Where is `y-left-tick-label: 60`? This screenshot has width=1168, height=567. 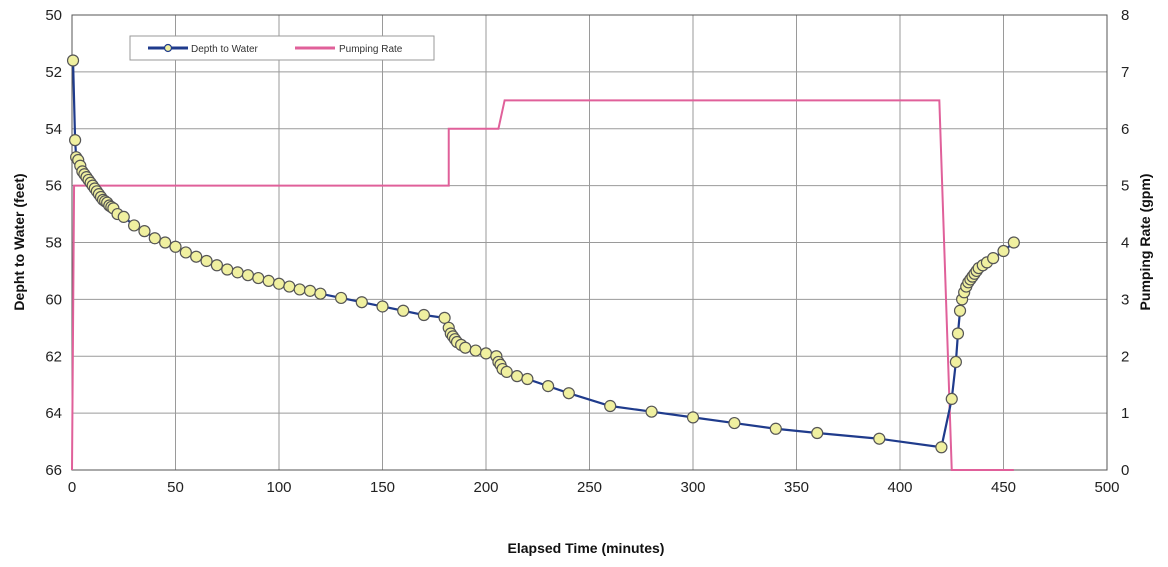
y-left-tick-label: 60 is located at coordinates (53, 299).